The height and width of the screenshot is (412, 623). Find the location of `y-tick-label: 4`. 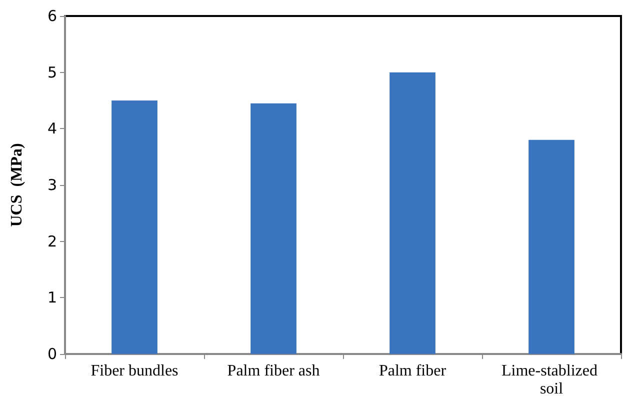

y-tick-label: 4 is located at coordinates (52, 129).